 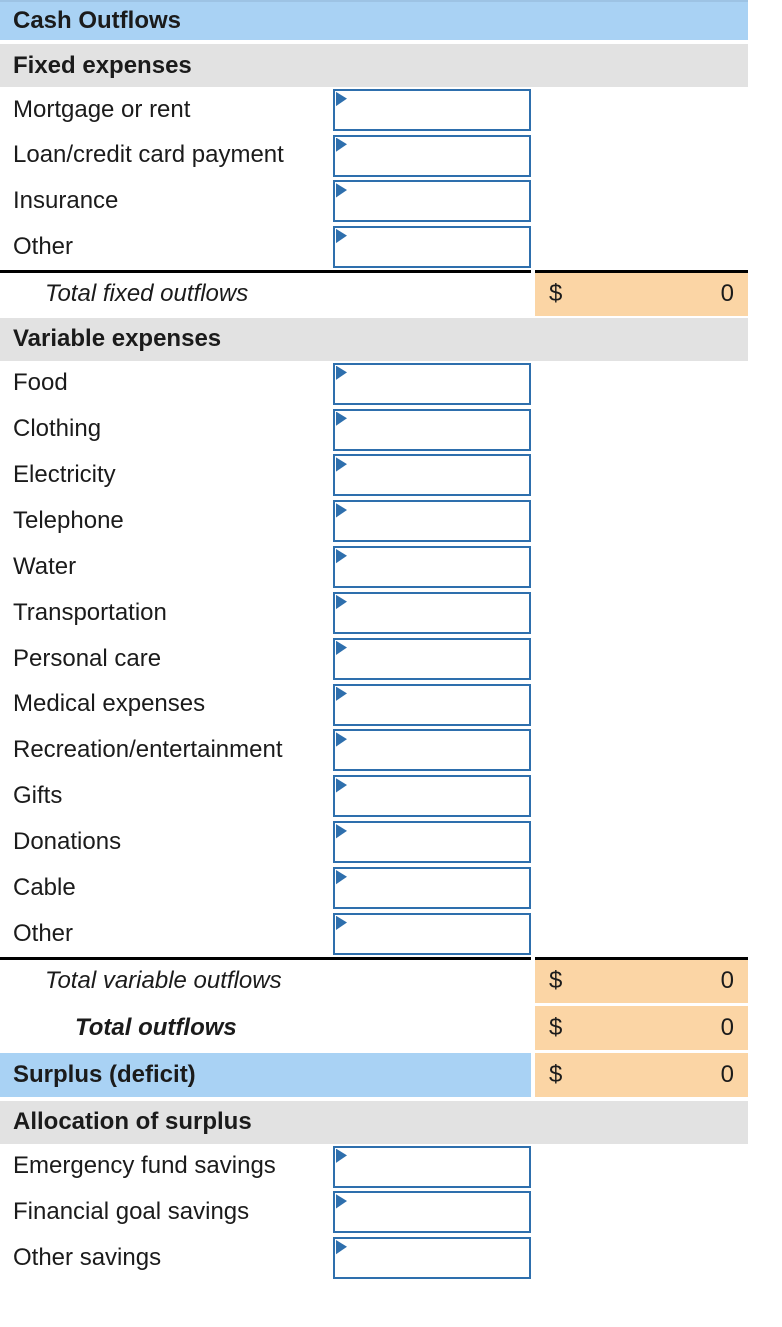 What do you see at coordinates (132, 1122) in the screenshot?
I see `section-header-label: Allocation of surplus` at bounding box center [132, 1122].